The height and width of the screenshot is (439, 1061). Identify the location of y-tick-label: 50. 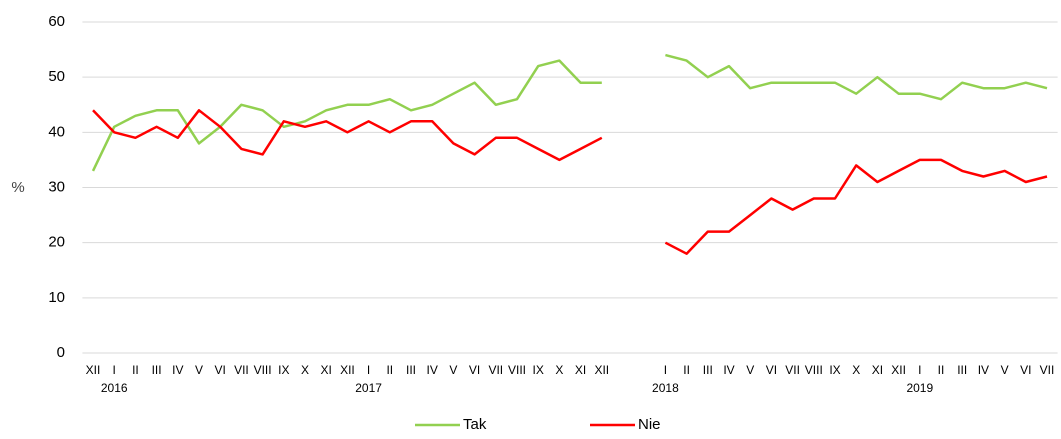
(56, 76).